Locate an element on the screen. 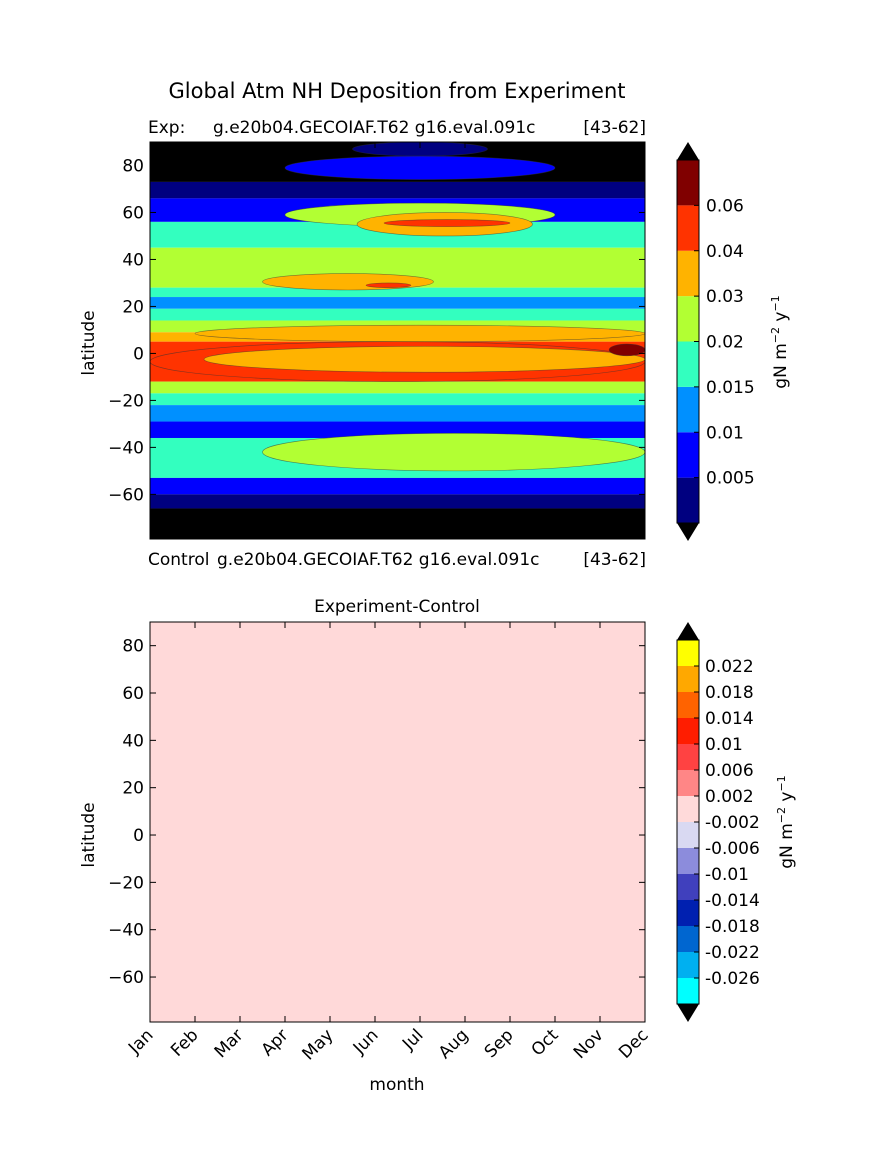 This screenshot has width=879, height=1174. exp-label: Exp: is located at coordinates (166, 128).